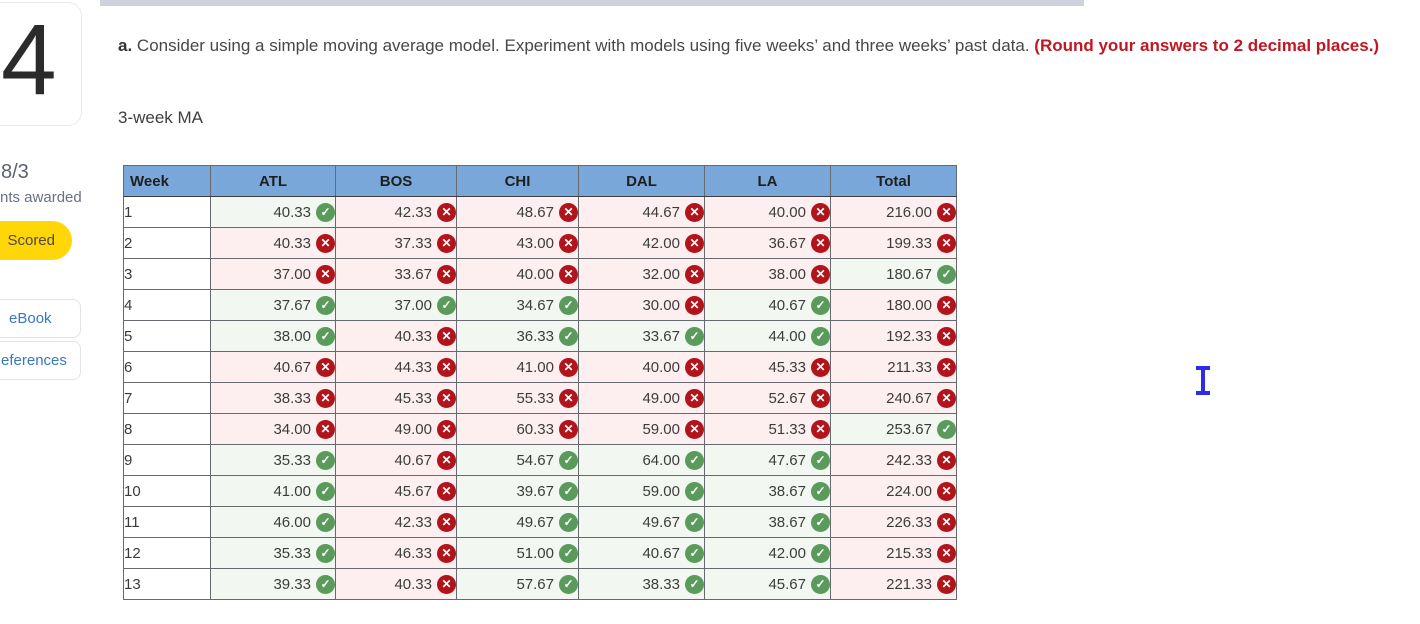 Image resolution: width=1420 pixels, height=624 pixels. Describe the element at coordinates (661, 243) in the screenshot. I see `cell-value: 42.00` at that location.